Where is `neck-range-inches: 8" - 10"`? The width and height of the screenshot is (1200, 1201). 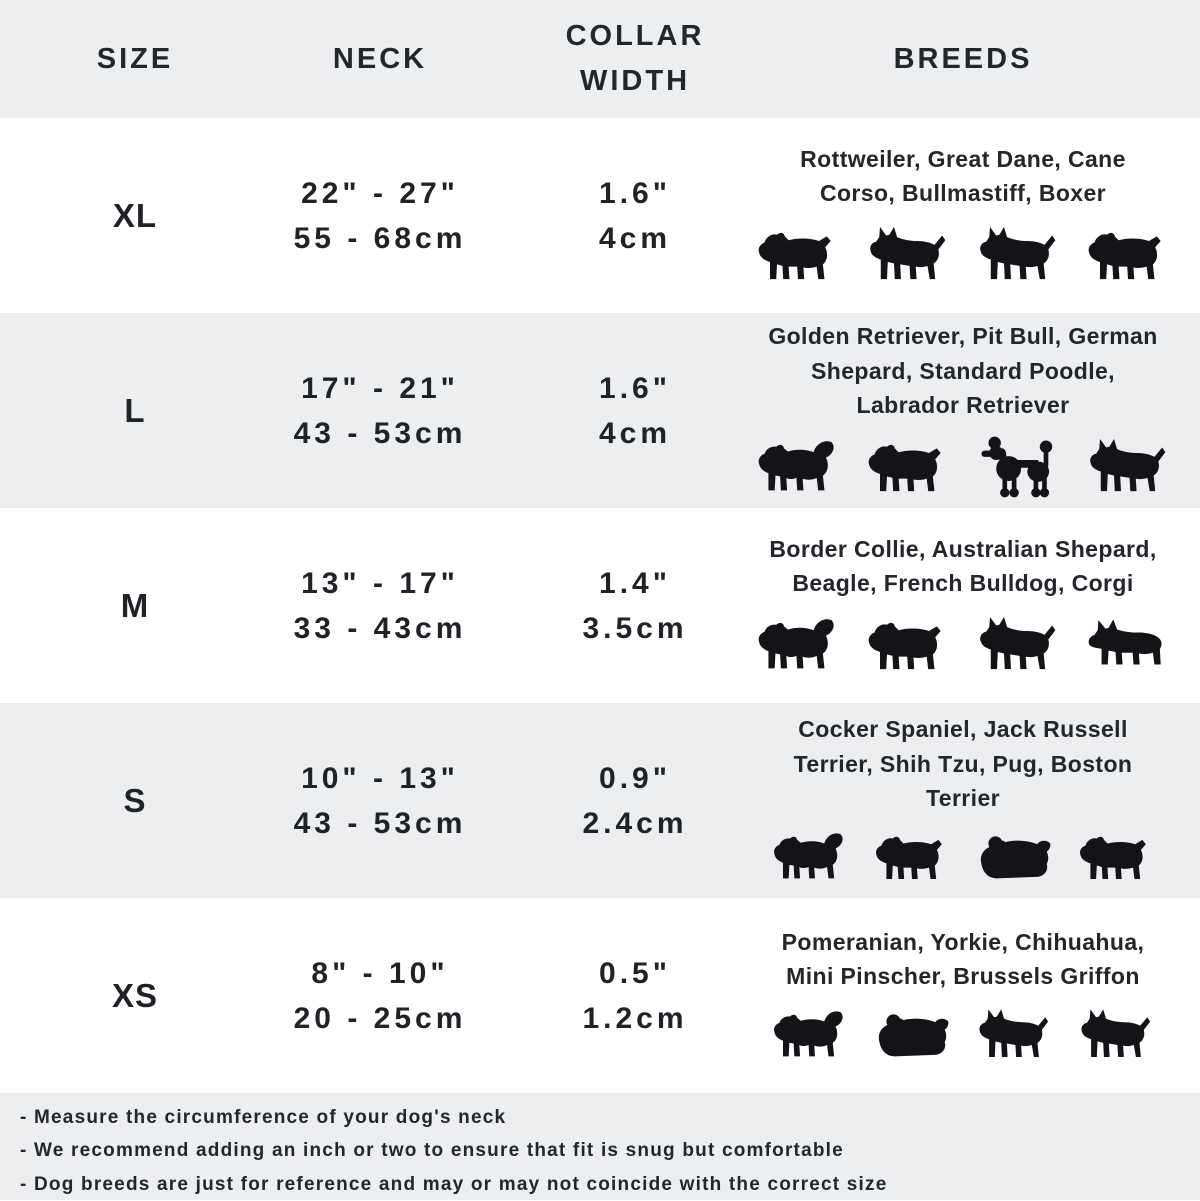 neck-range-inches: 8" - 10" is located at coordinates (380, 973).